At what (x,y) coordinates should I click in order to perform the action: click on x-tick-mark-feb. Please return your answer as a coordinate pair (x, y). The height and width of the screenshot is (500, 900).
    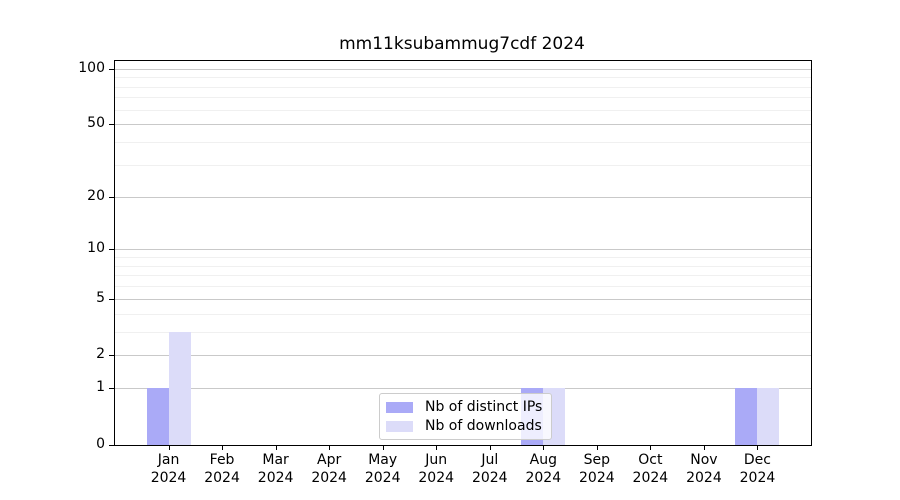
    Looking at the image, I should click on (223, 447).